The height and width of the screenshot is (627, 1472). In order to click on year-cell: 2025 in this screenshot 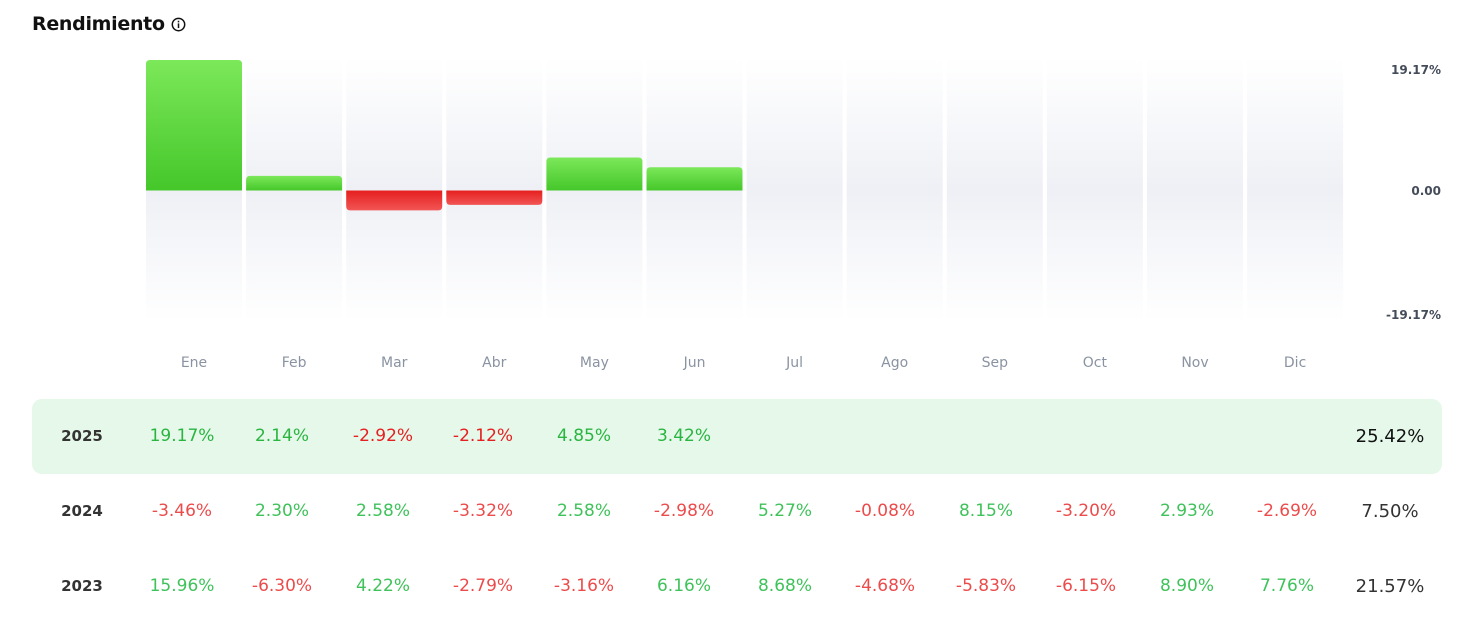, I will do `click(82, 436)`.